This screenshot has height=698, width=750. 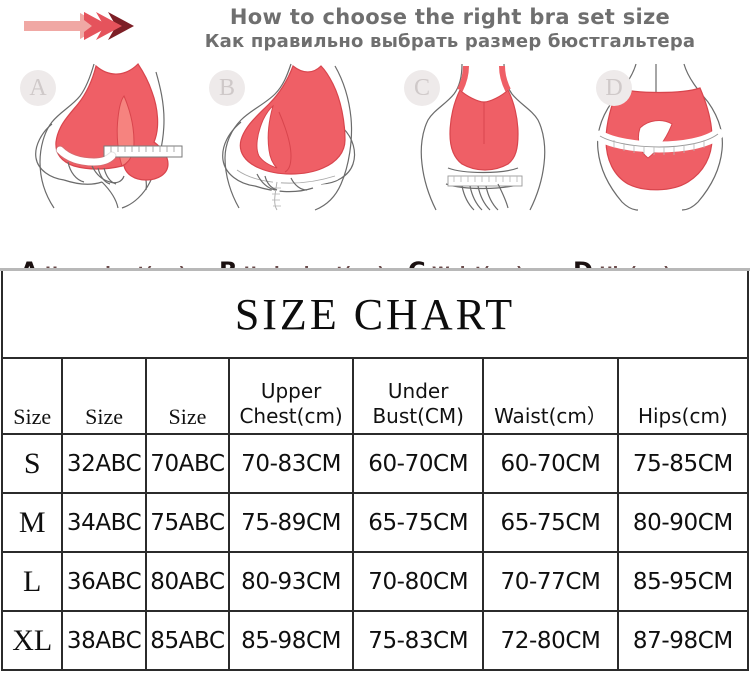 I want to click on header-size-1: Size, so click(x=32, y=396).